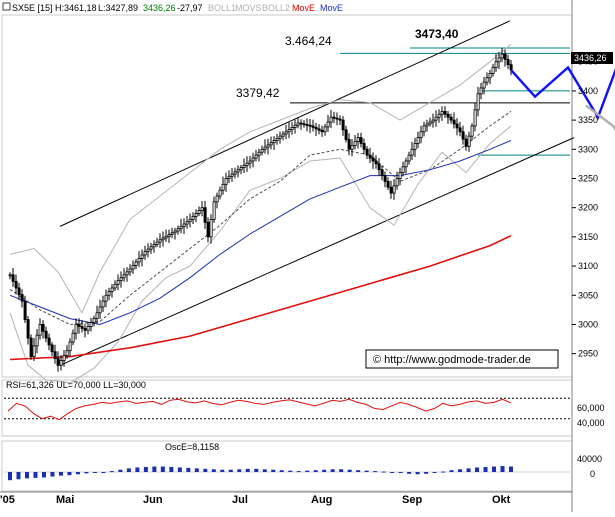  I want to click on osc-panel, so click(287, 466).